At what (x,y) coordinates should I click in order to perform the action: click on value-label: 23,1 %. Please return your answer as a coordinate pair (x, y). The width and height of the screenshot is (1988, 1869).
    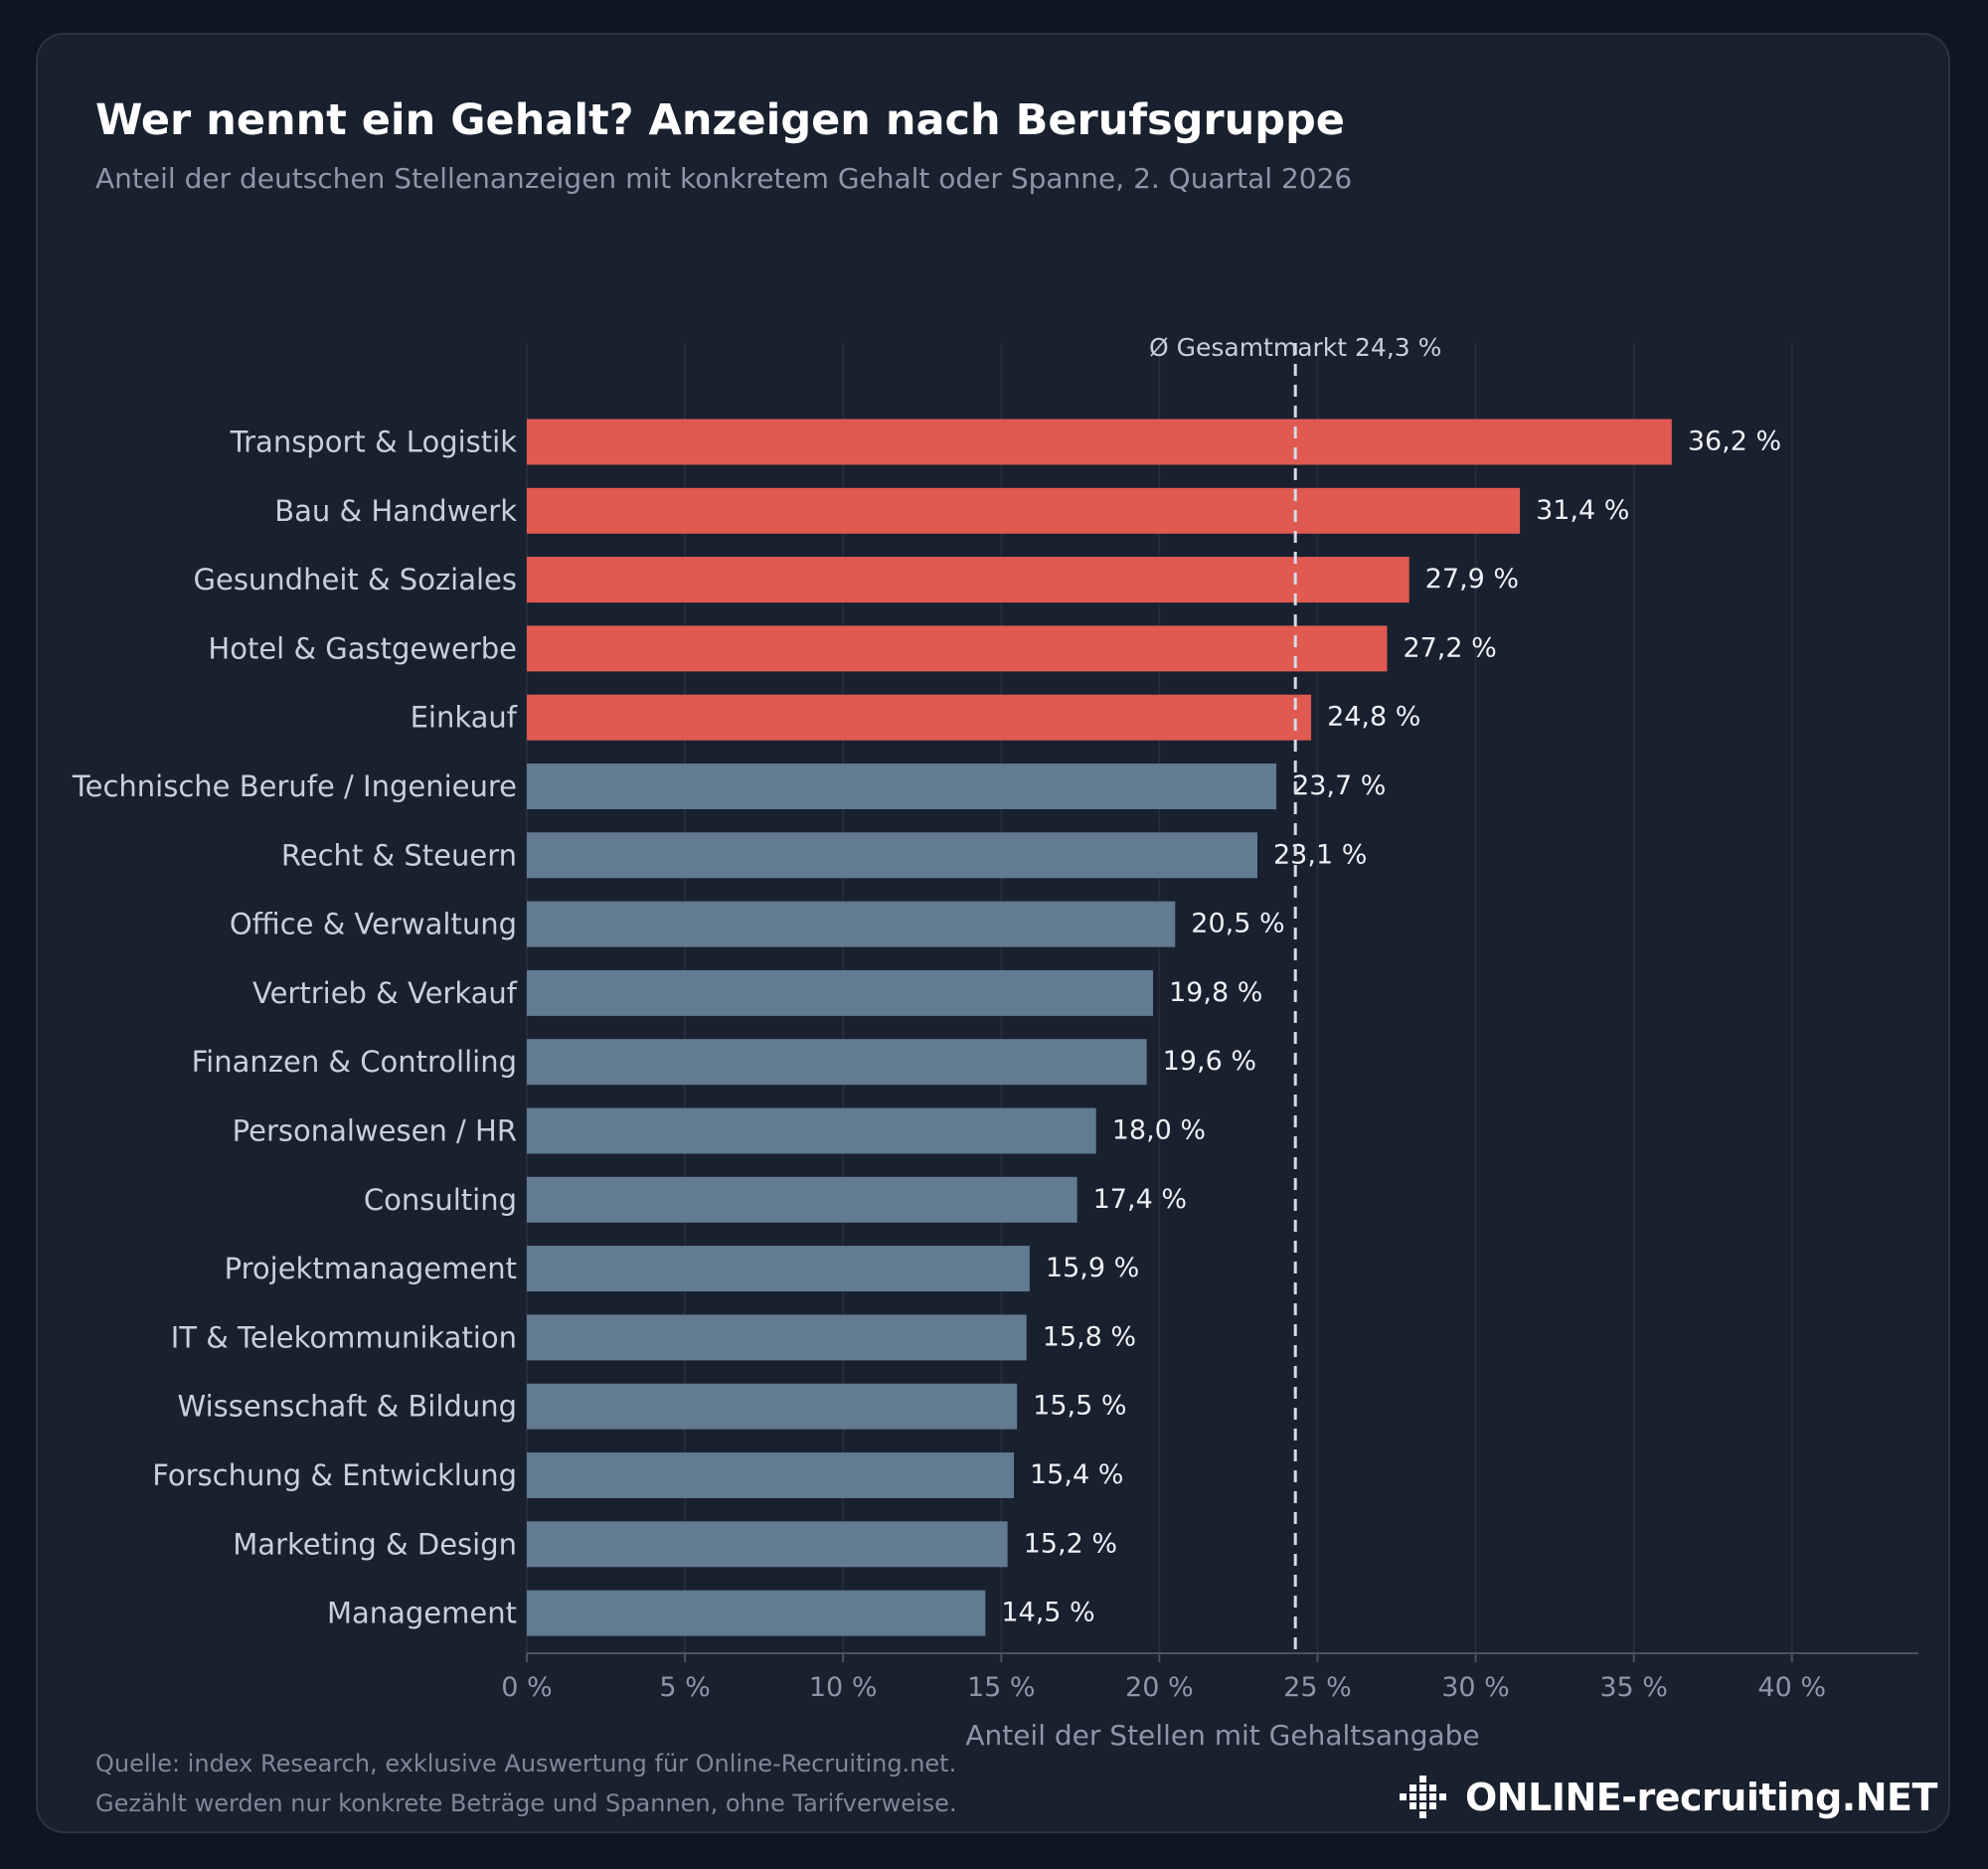
    Looking at the image, I should click on (1320, 854).